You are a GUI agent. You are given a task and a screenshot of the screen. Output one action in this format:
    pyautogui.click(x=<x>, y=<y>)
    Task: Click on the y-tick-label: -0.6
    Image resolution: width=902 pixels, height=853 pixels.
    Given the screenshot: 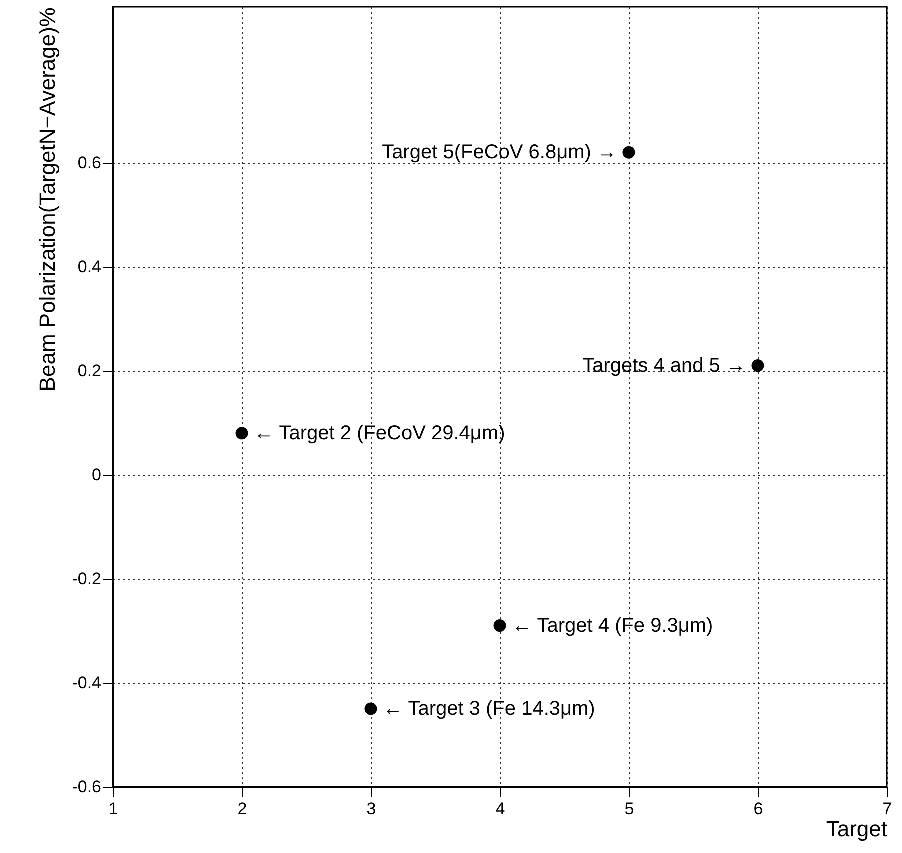 What is the action you would take?
    pyautogui.click(x=87, y=787)
    